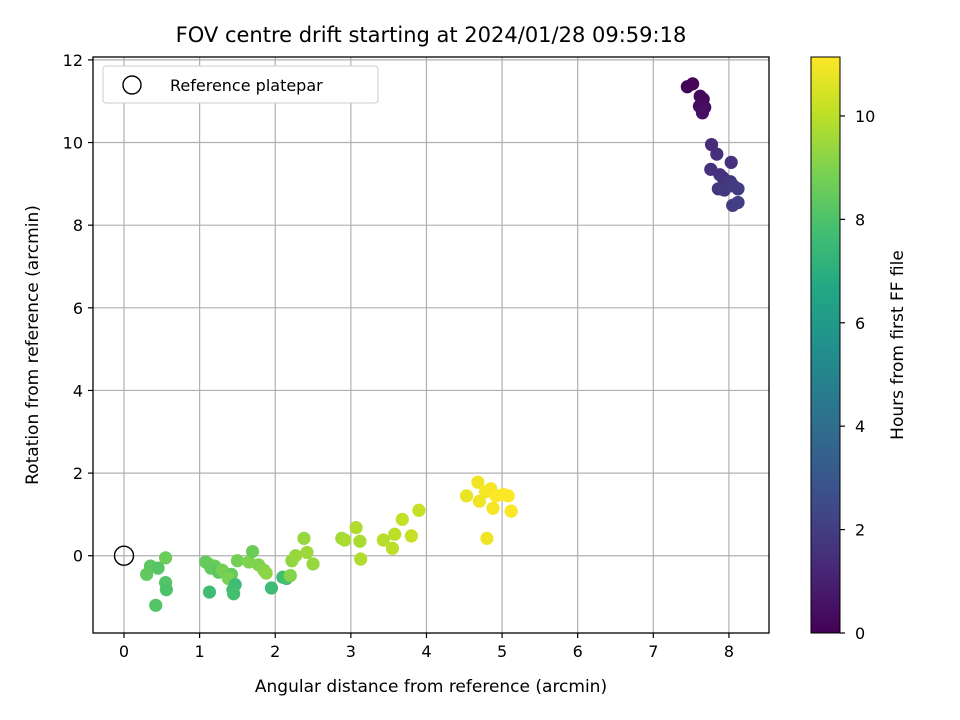 This screenshot has width=960, height=720. What do you see at coordinates (124, 555) in the screenshot?
I see `reference-platepar-marker` at bounding box center [124, 555].